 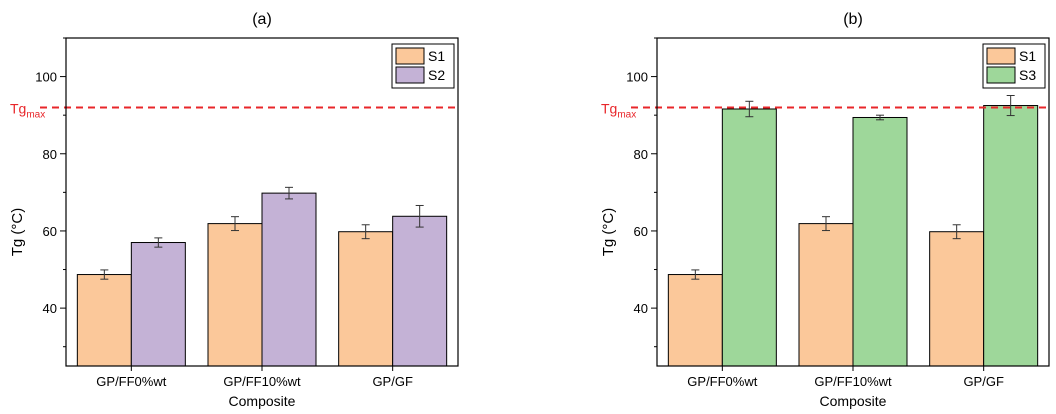 What do you see at coordinates (262, 19) in the screenshot?
I see `chart-title: (a)` at bounding box center [262, 19].